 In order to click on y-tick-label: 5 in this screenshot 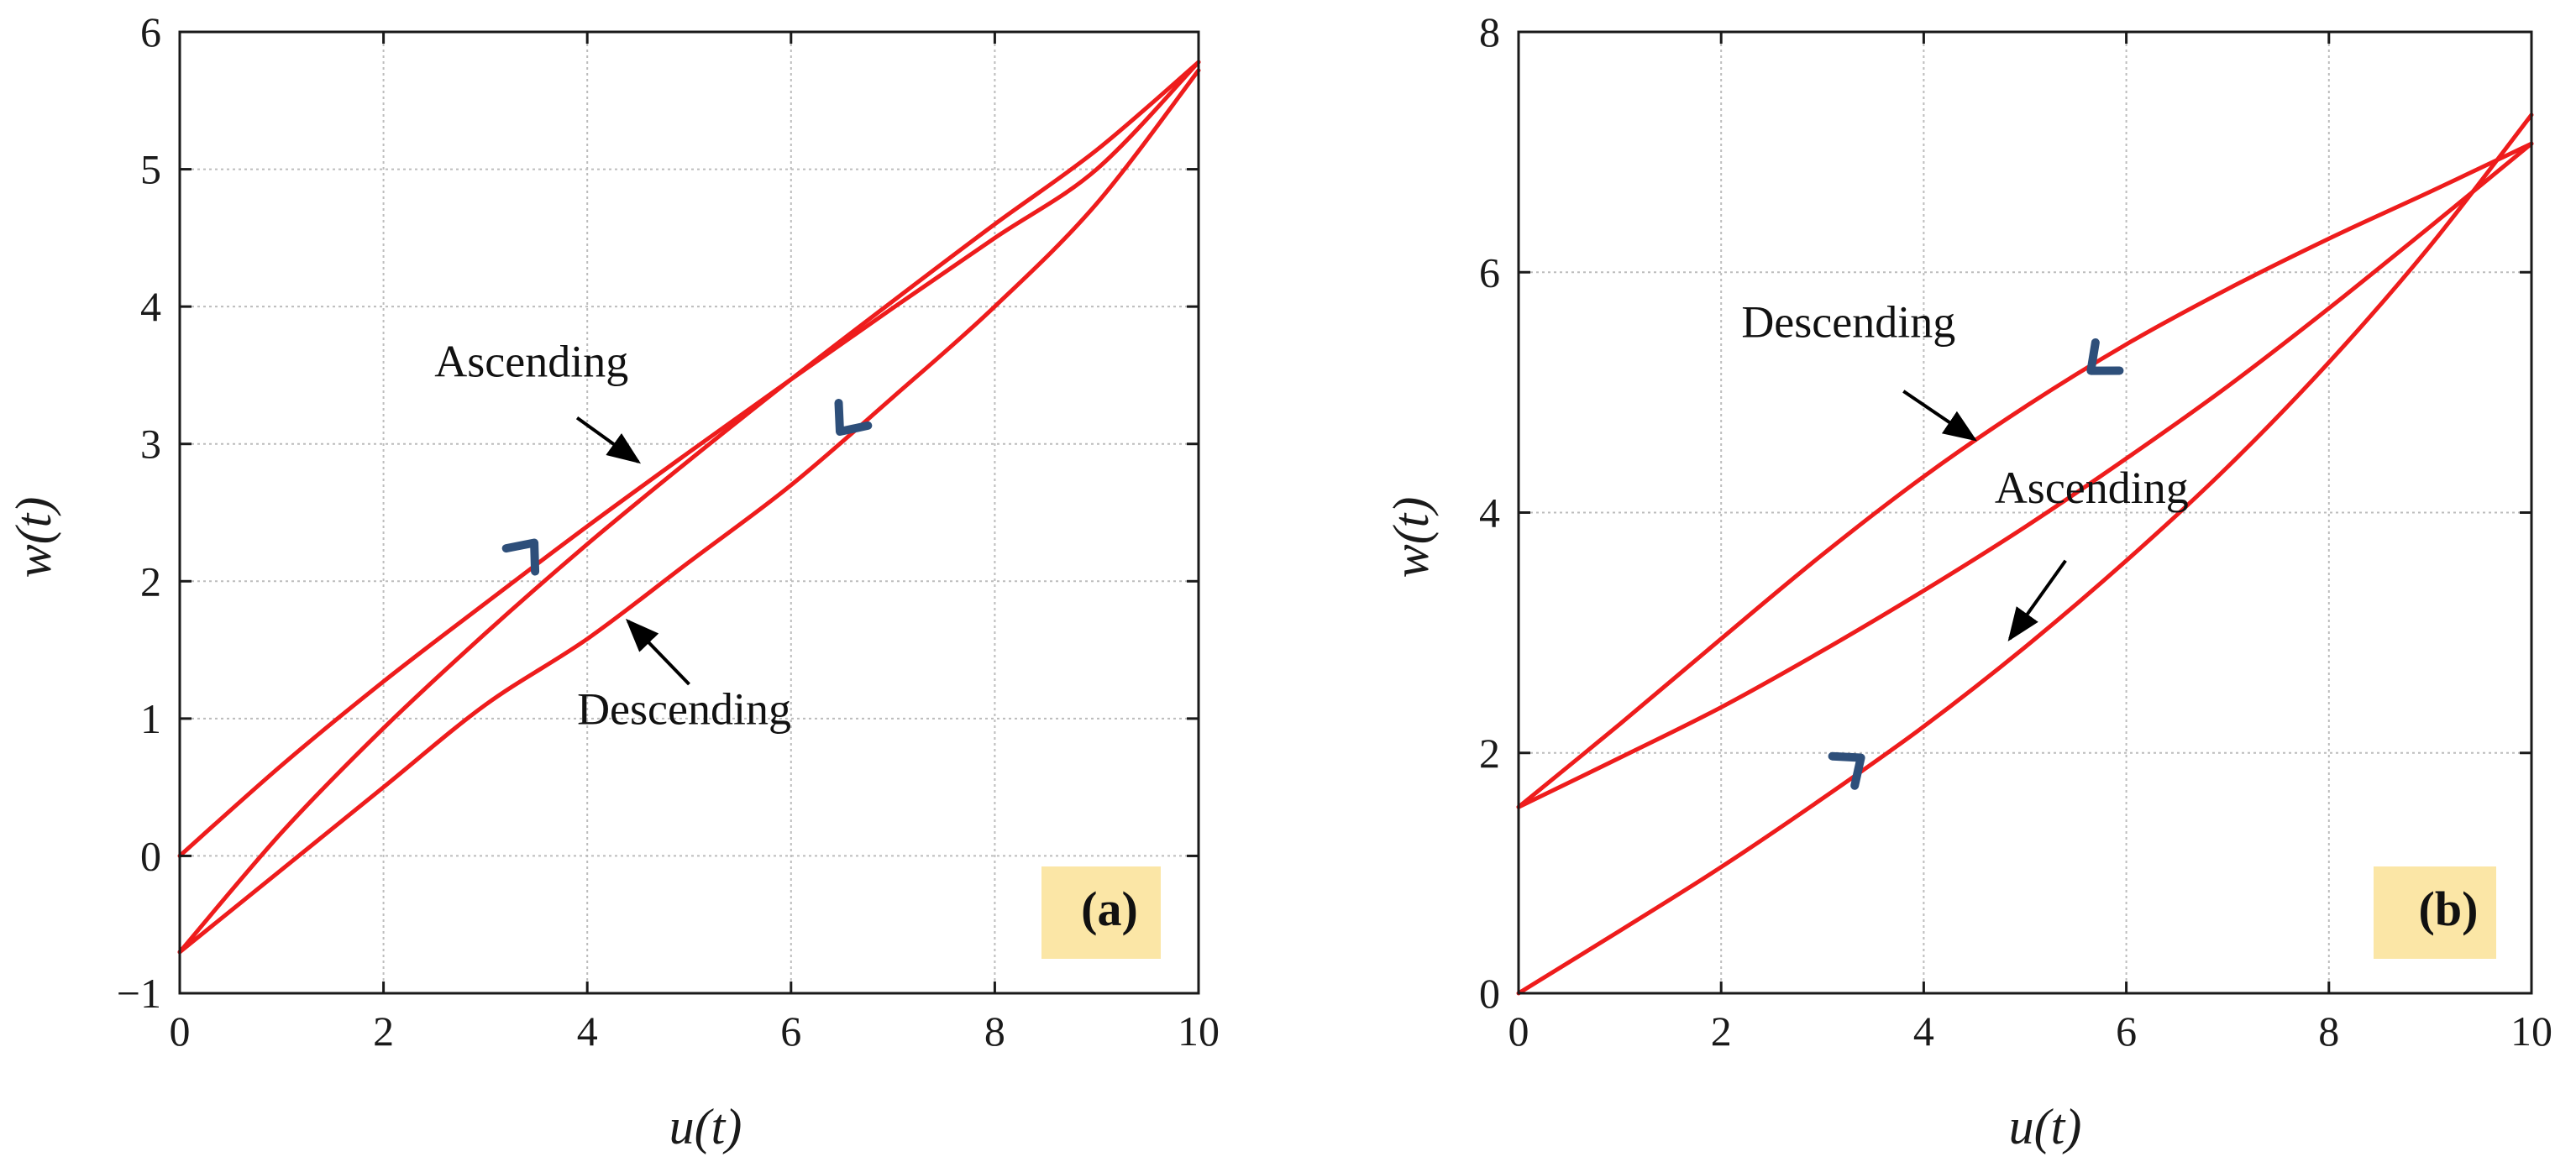, I will do `click(150, 170)`.